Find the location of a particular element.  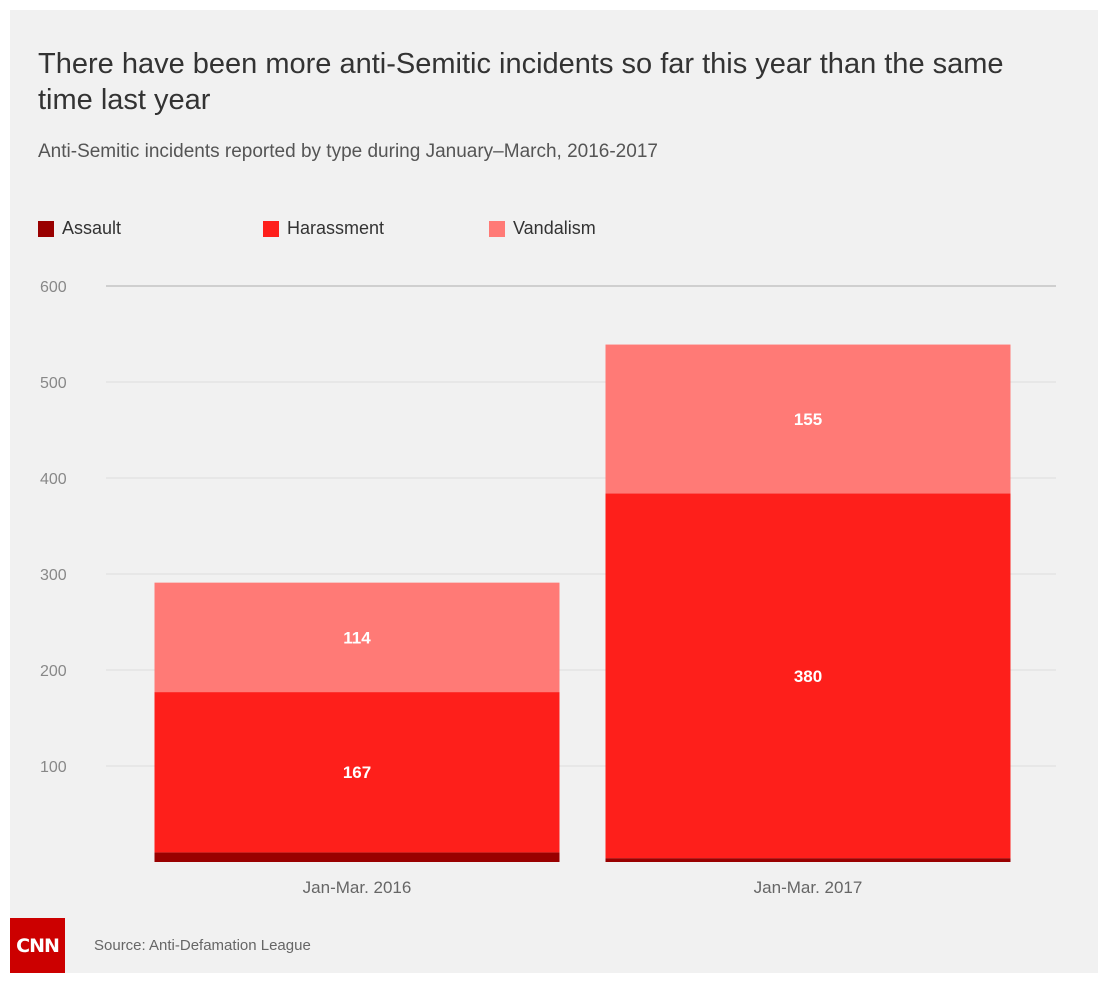

legend-label-harassment: Harassment is located at coordinates (336, 228).